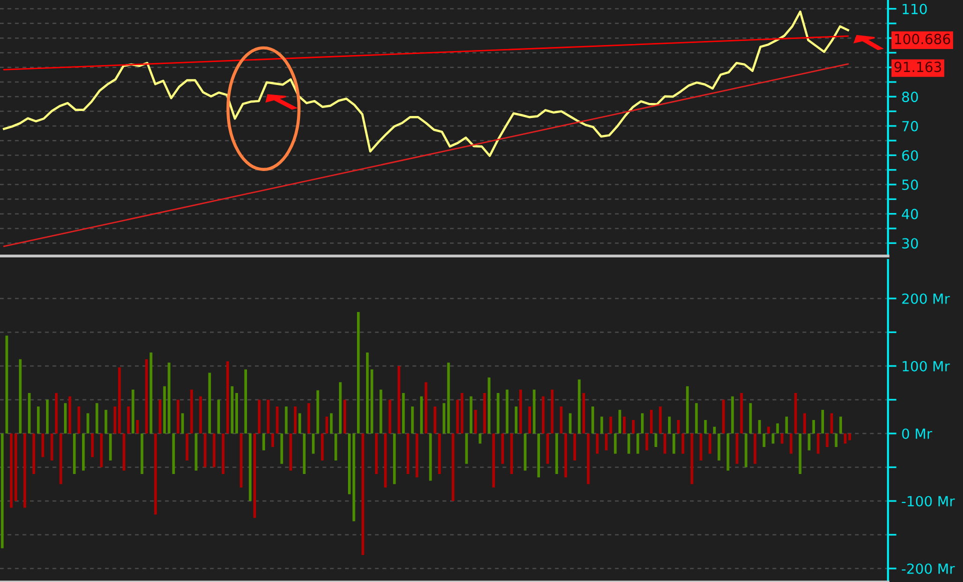 This screenshot has width=963, height=582. I want to click on y-tick-label: -100 Mr, so click(928, 501).